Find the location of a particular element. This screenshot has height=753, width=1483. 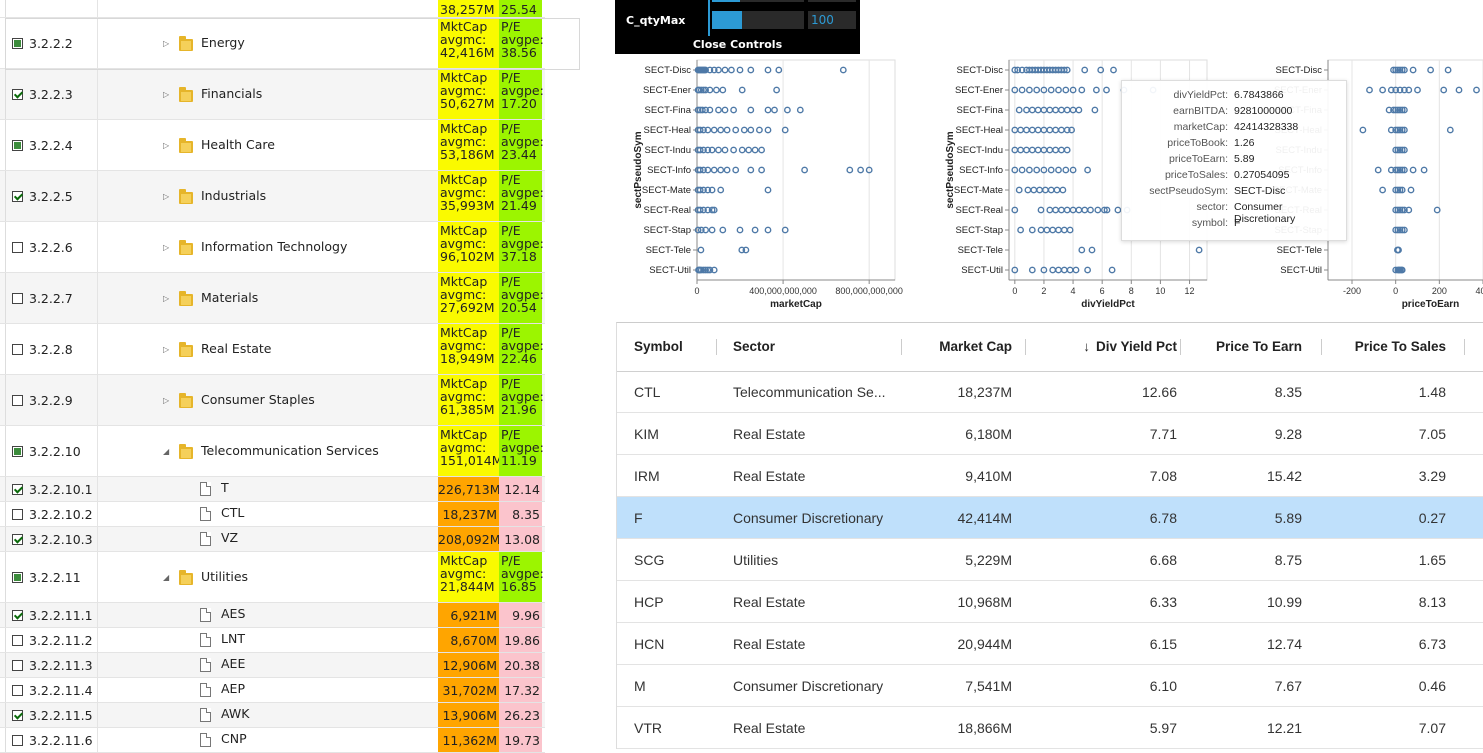

table-row: KIM Real Estate 6,180M 7.71 9.28 7.05 is located at coordinates (1050, 434).